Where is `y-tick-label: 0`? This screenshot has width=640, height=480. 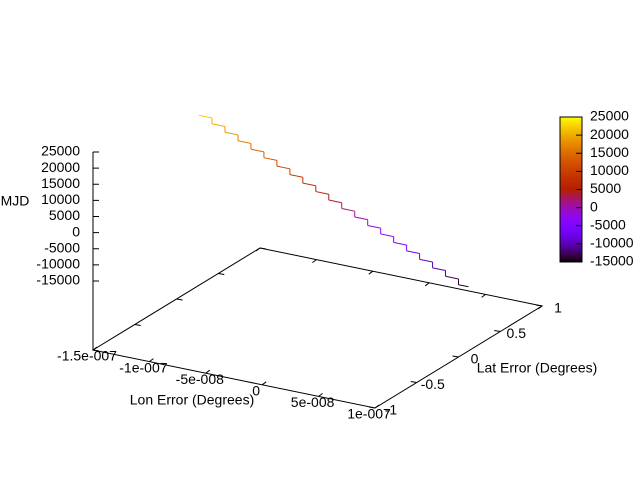 y-tick-label: 0 is located at coordinates (475, 359).